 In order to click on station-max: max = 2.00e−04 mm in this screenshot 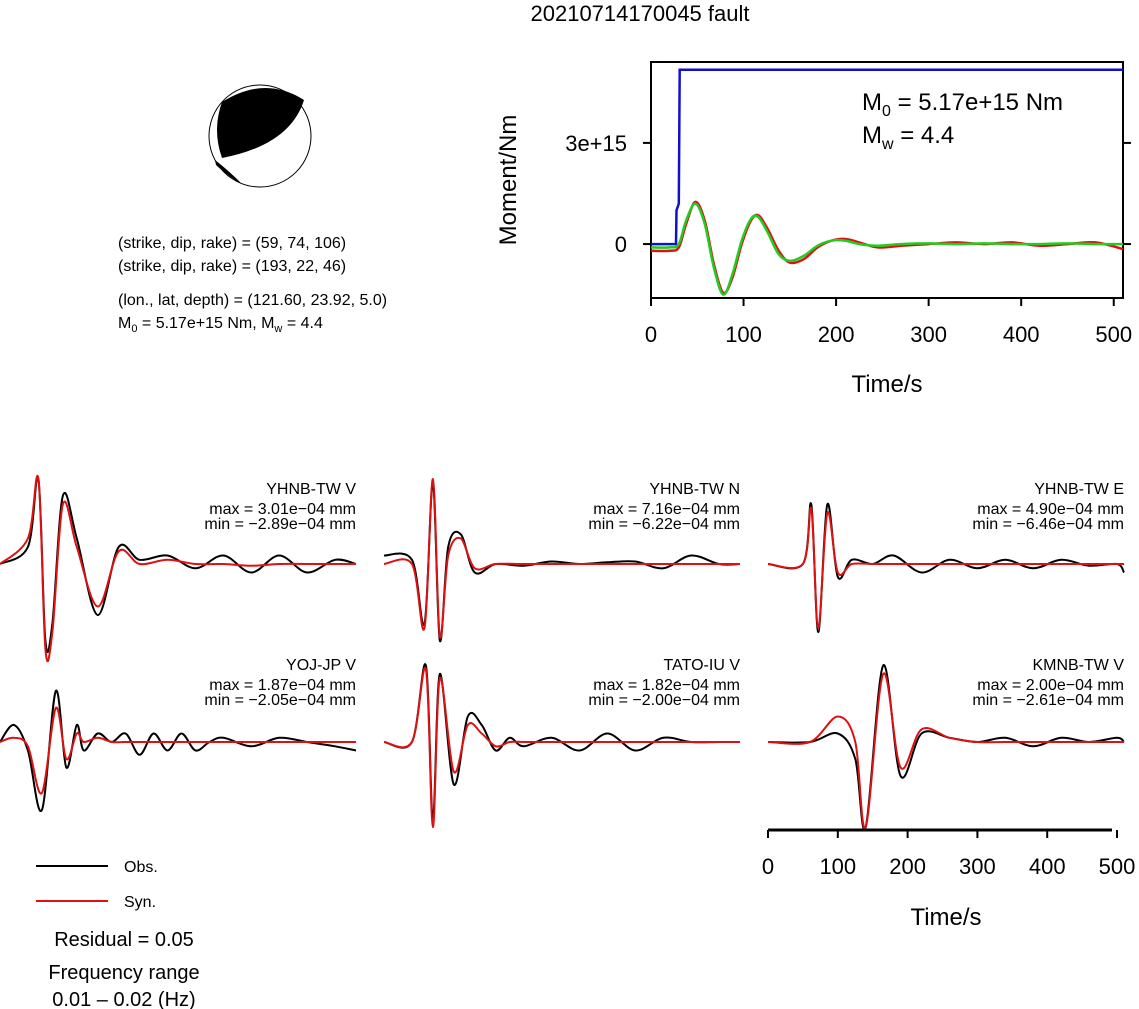, I will do `click(1050, 685)`.